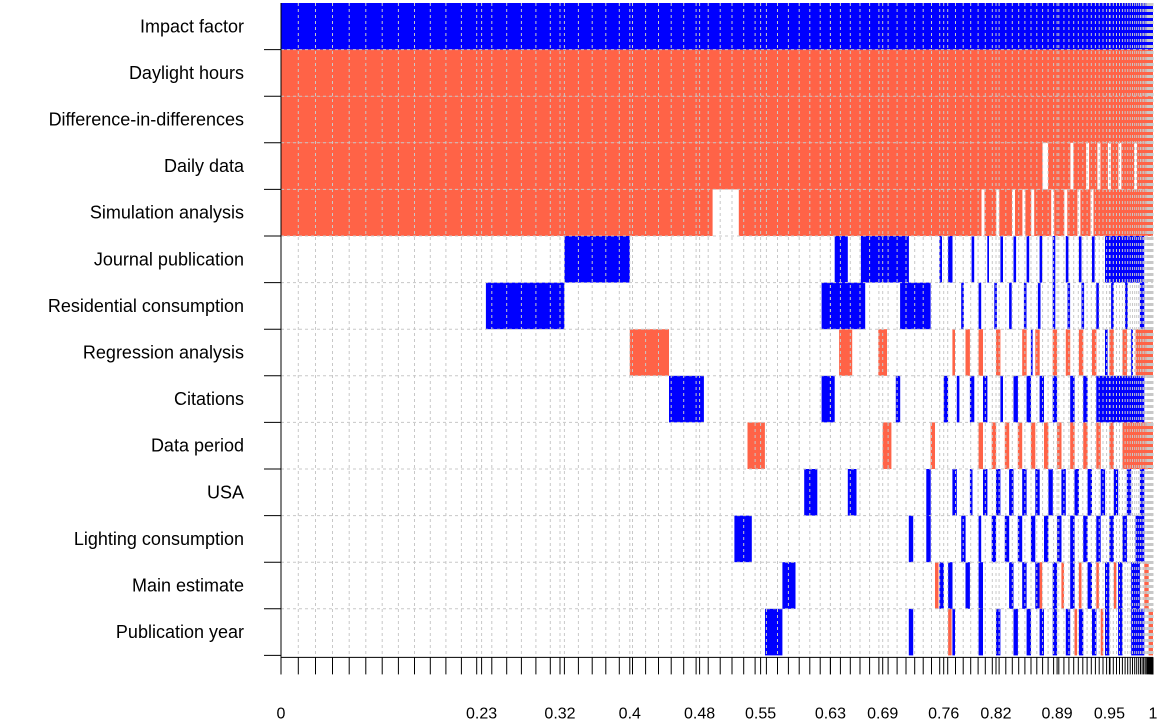 This screenshot has width=1157, height=728. I want to click on variable-label: Main estimate, so click(188, 586).